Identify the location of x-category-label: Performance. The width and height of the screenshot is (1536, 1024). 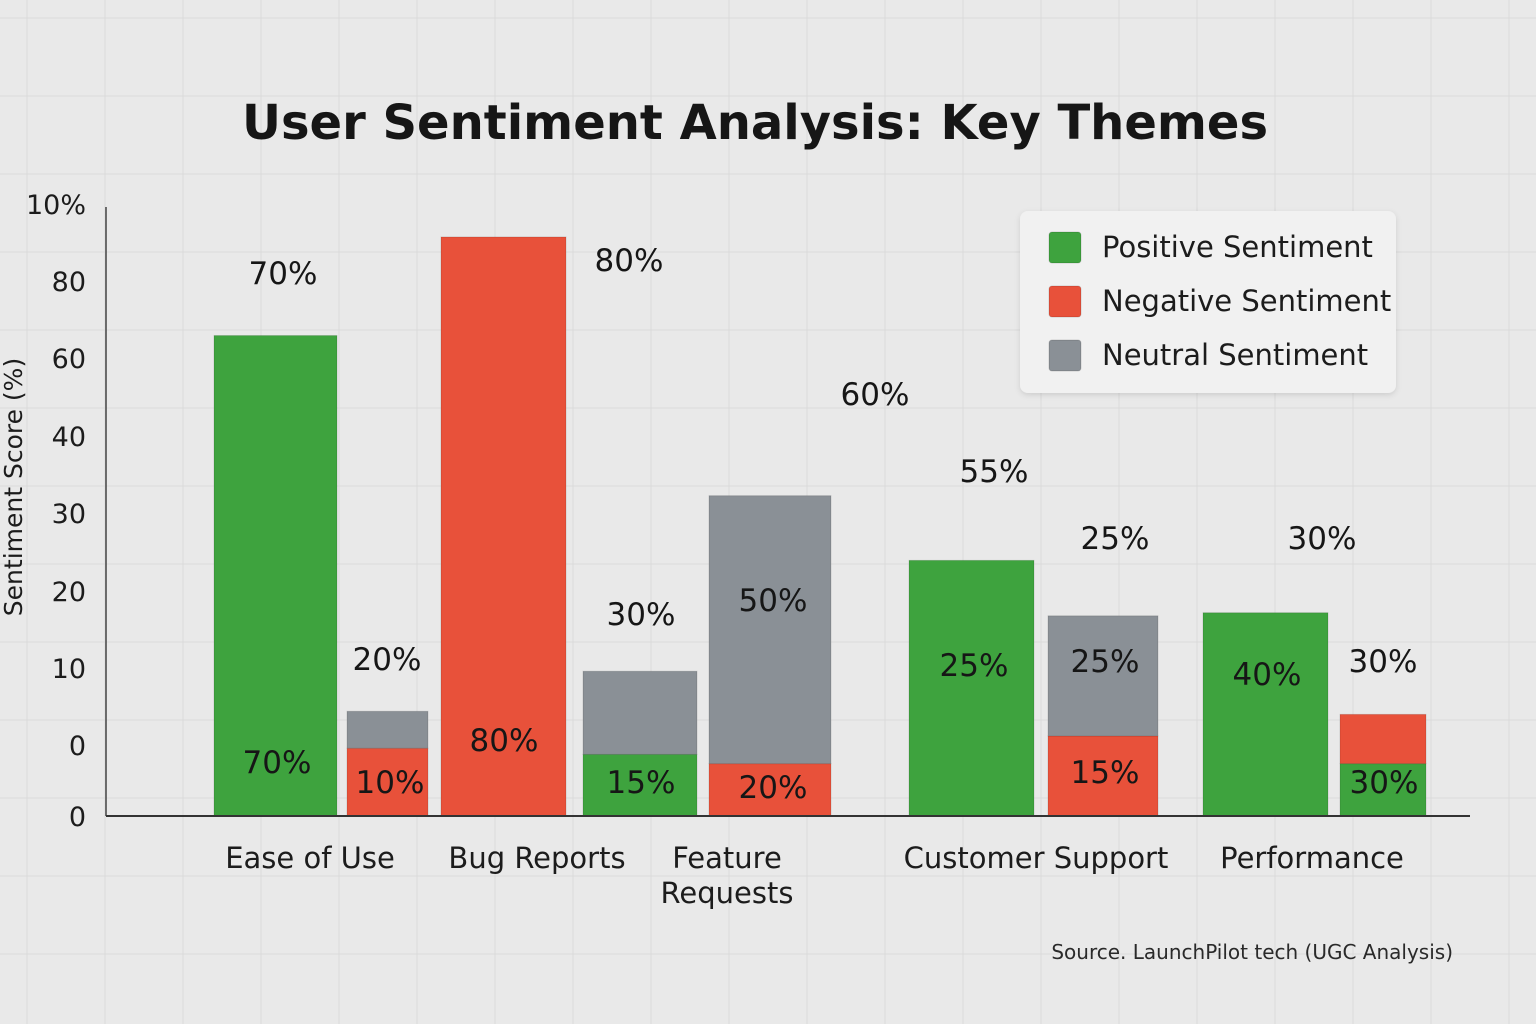
(1312, 858).